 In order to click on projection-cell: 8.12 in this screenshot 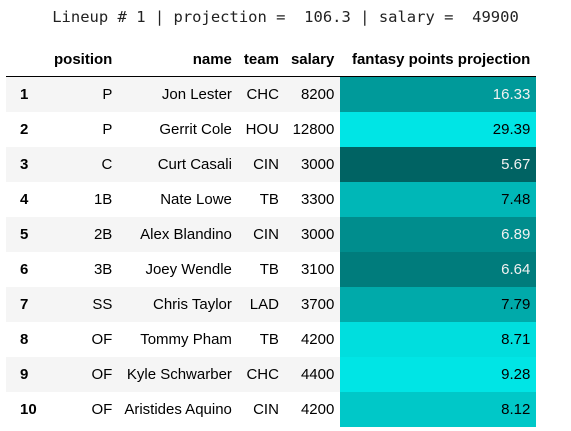, I will do `click(438, 409)`.